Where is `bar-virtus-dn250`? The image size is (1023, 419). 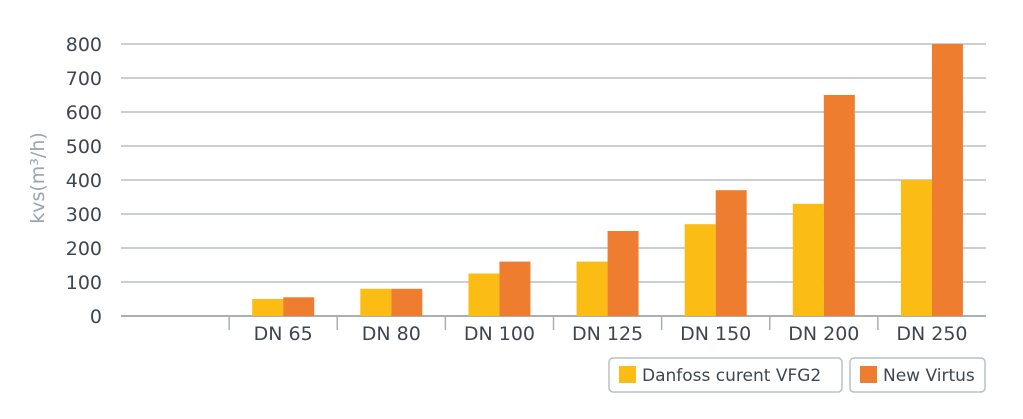 bar-virtus-dn250 is located at coordinates (947, 180).